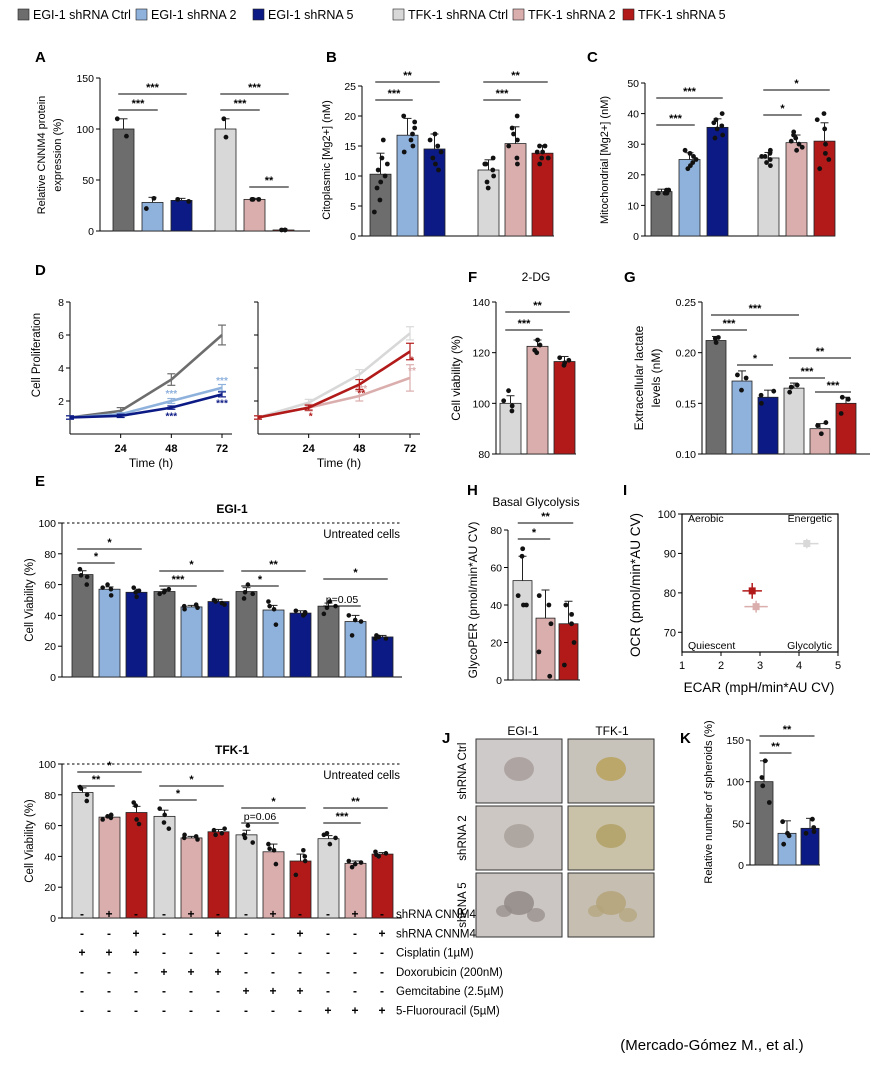 The width and height of the screenshot is (891, 1090). What do you see at coordinates (635, 585) in the screenshot?
I see `y-axis-label: OCR (pmol/min*AU CV)` at bounding box center [635, 585].